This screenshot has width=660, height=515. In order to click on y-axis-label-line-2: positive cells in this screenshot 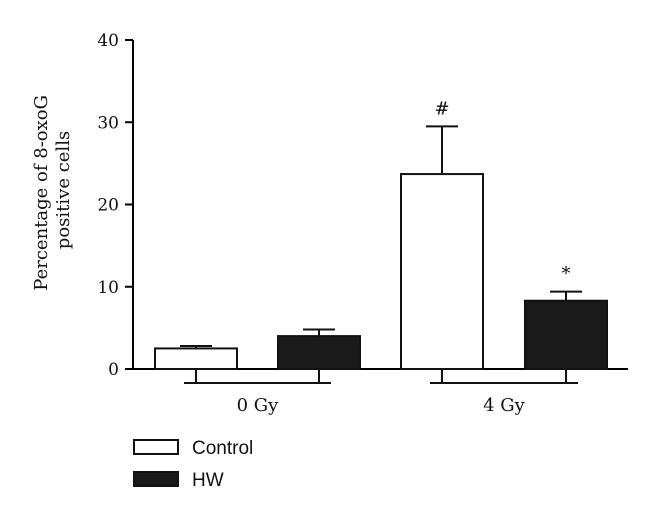, I will do `click(63, 190)`.